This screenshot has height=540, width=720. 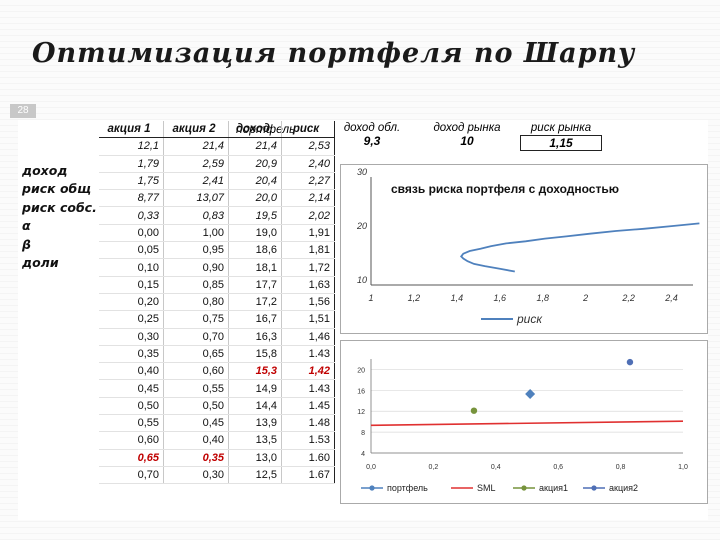 I want to click on table-cell: 20,9, so click(x=255, y=164).